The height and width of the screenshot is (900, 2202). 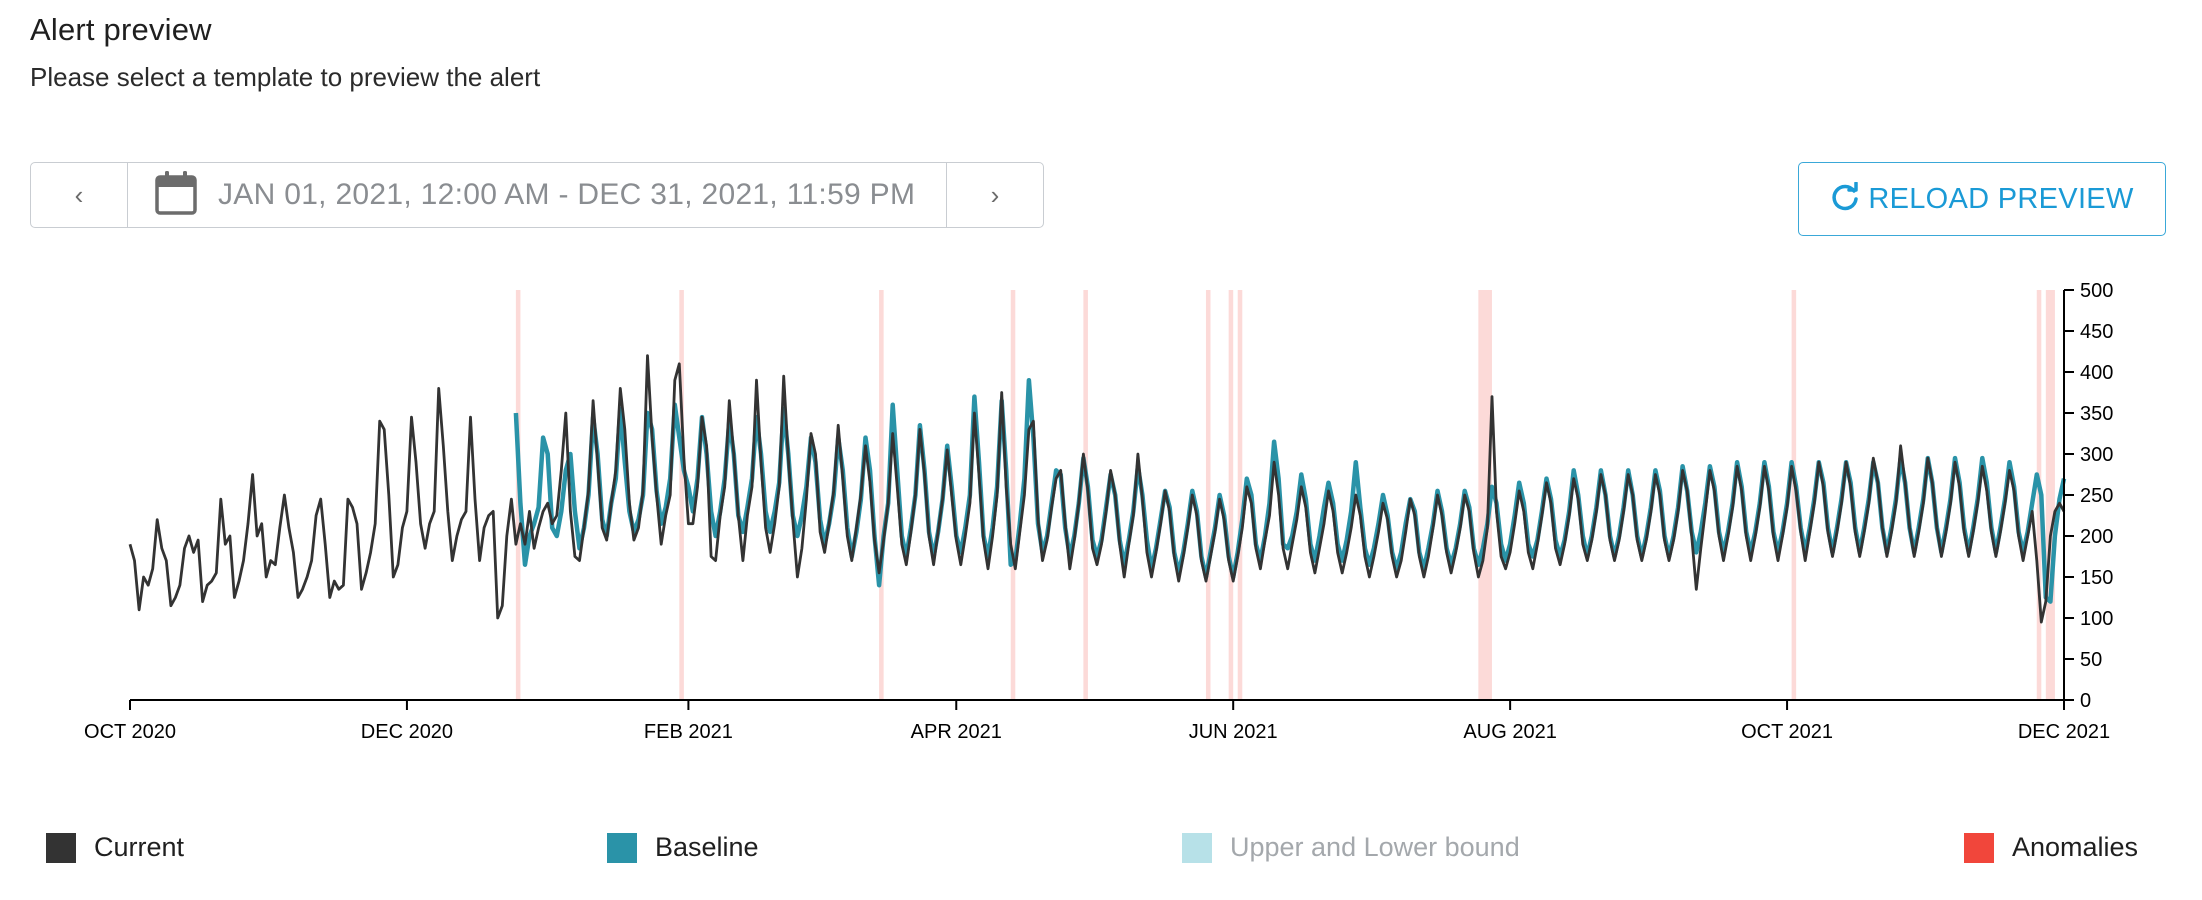 I want to click on next-range-button: ›, so click(x=994, y=195).